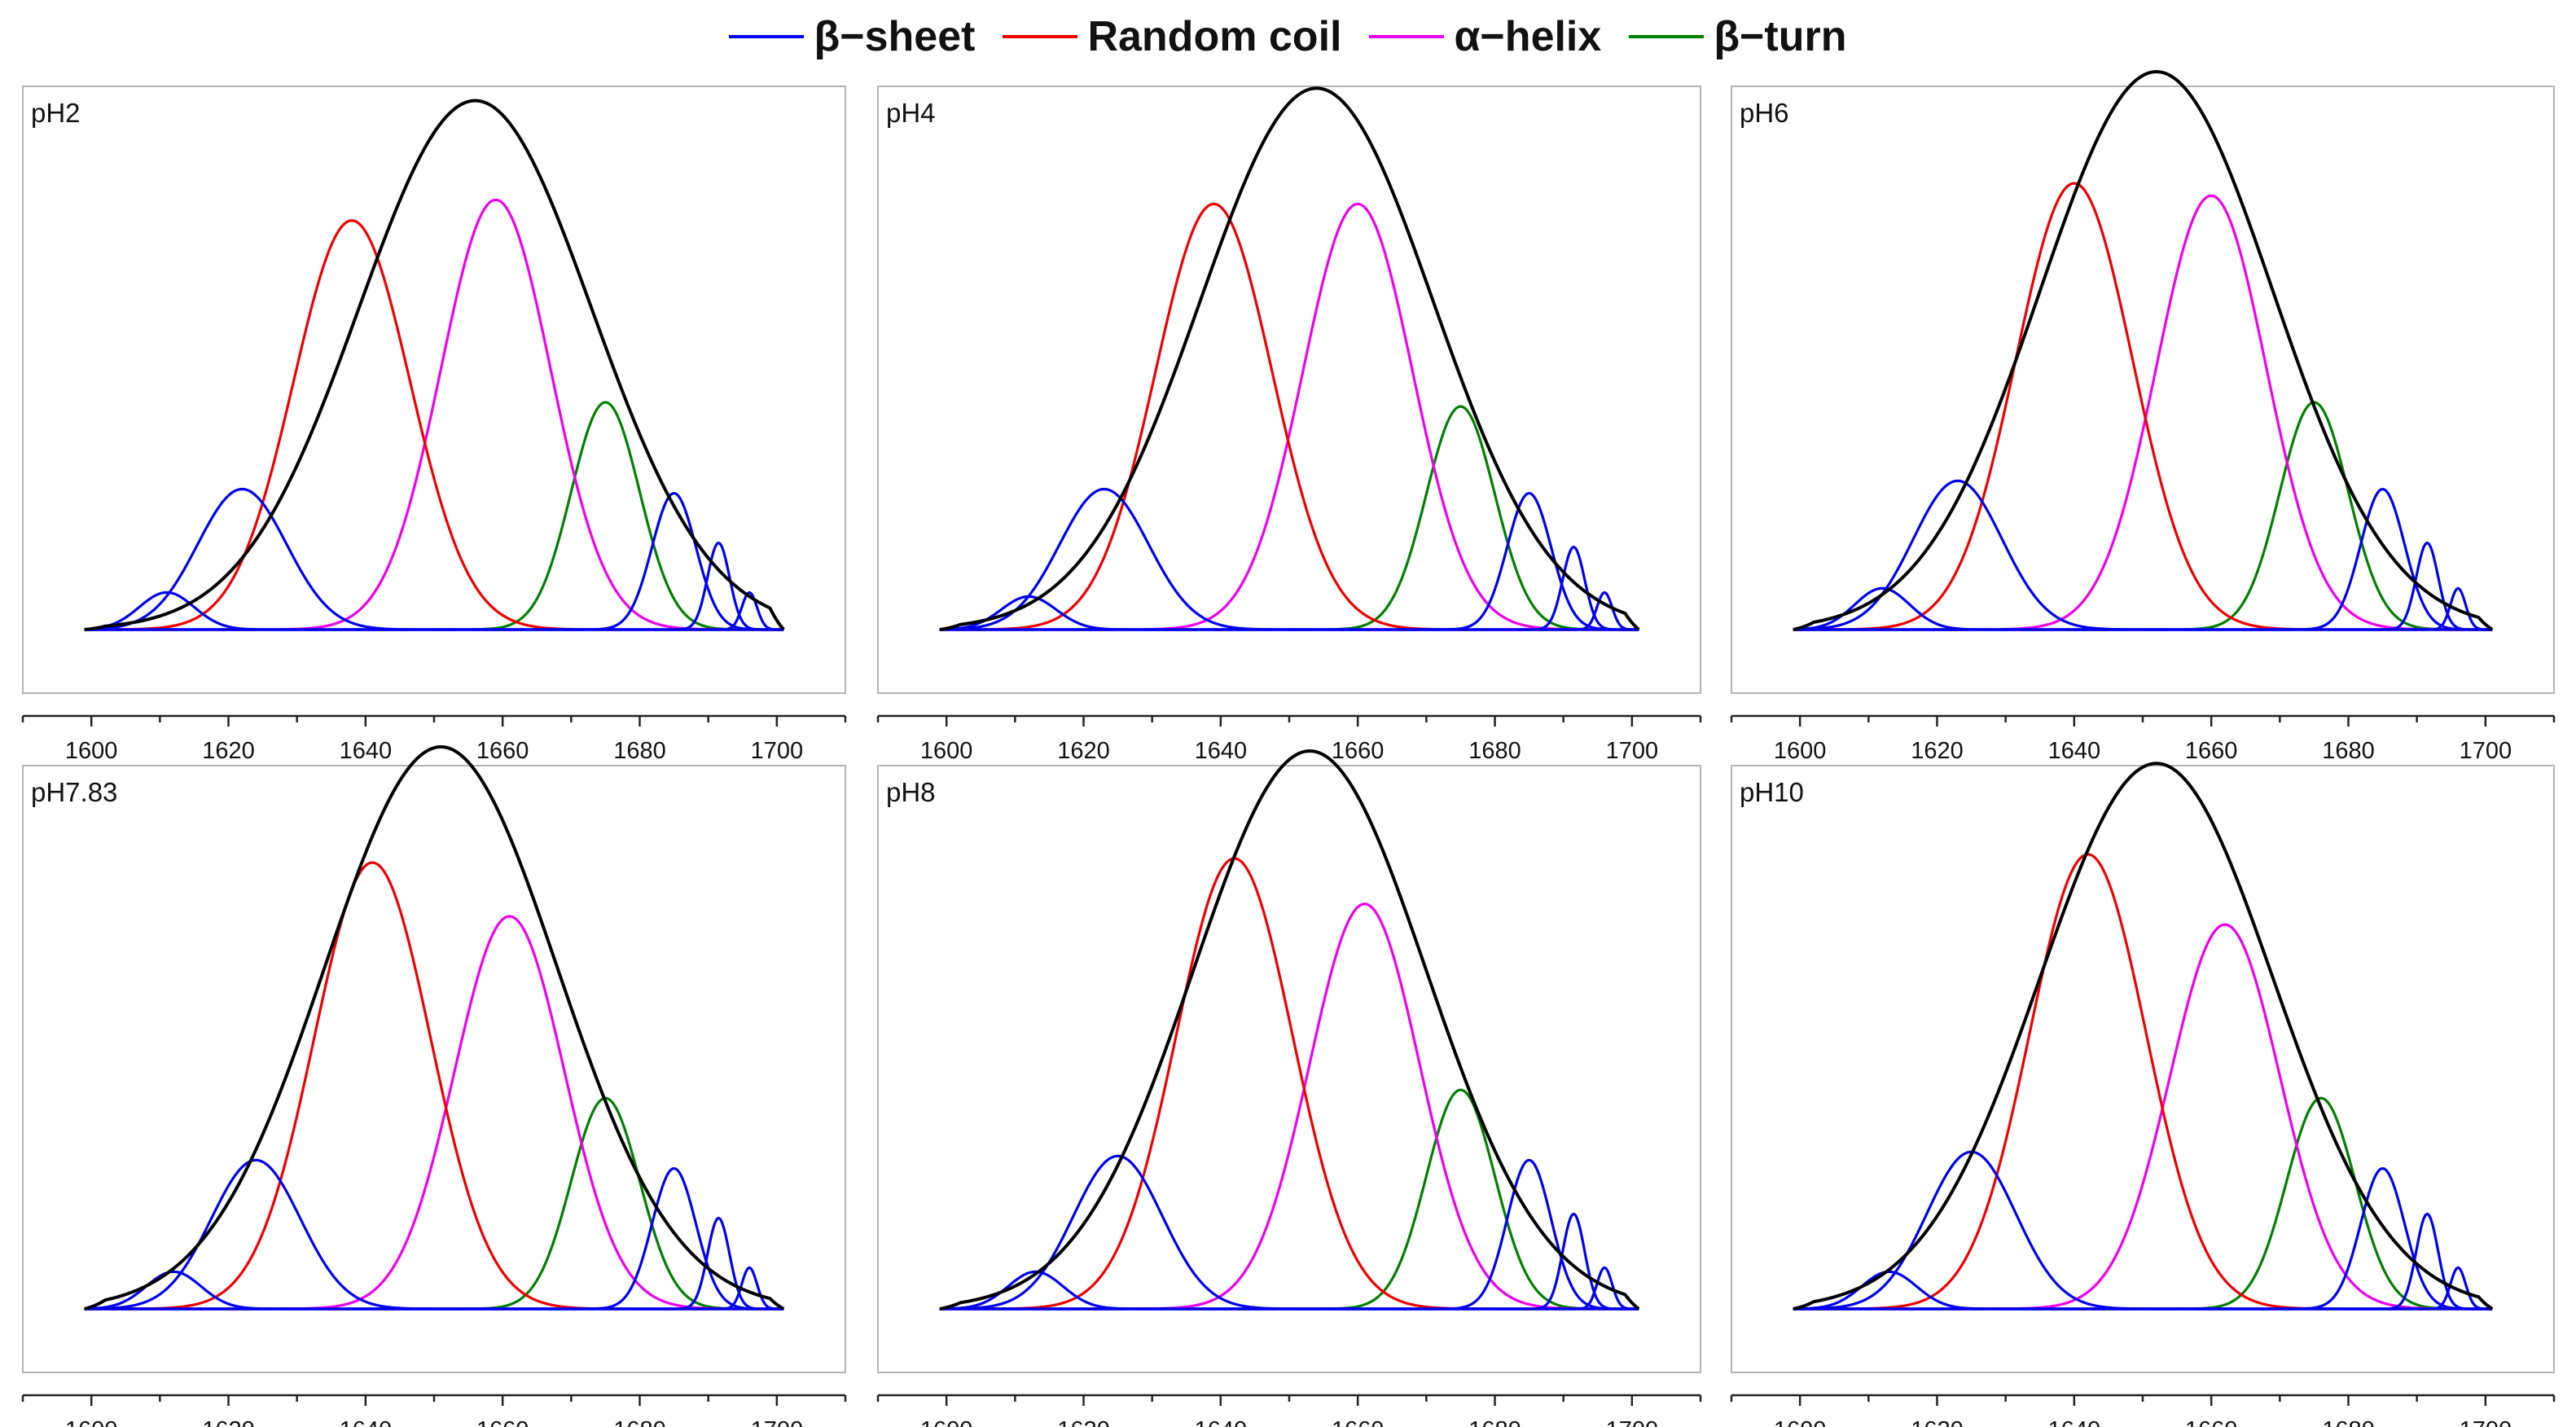  What do you see at coordinates (1040, 36) in the screenshot?
I see `legend-swatch-random-coil` at bounding box center [1040, 36].